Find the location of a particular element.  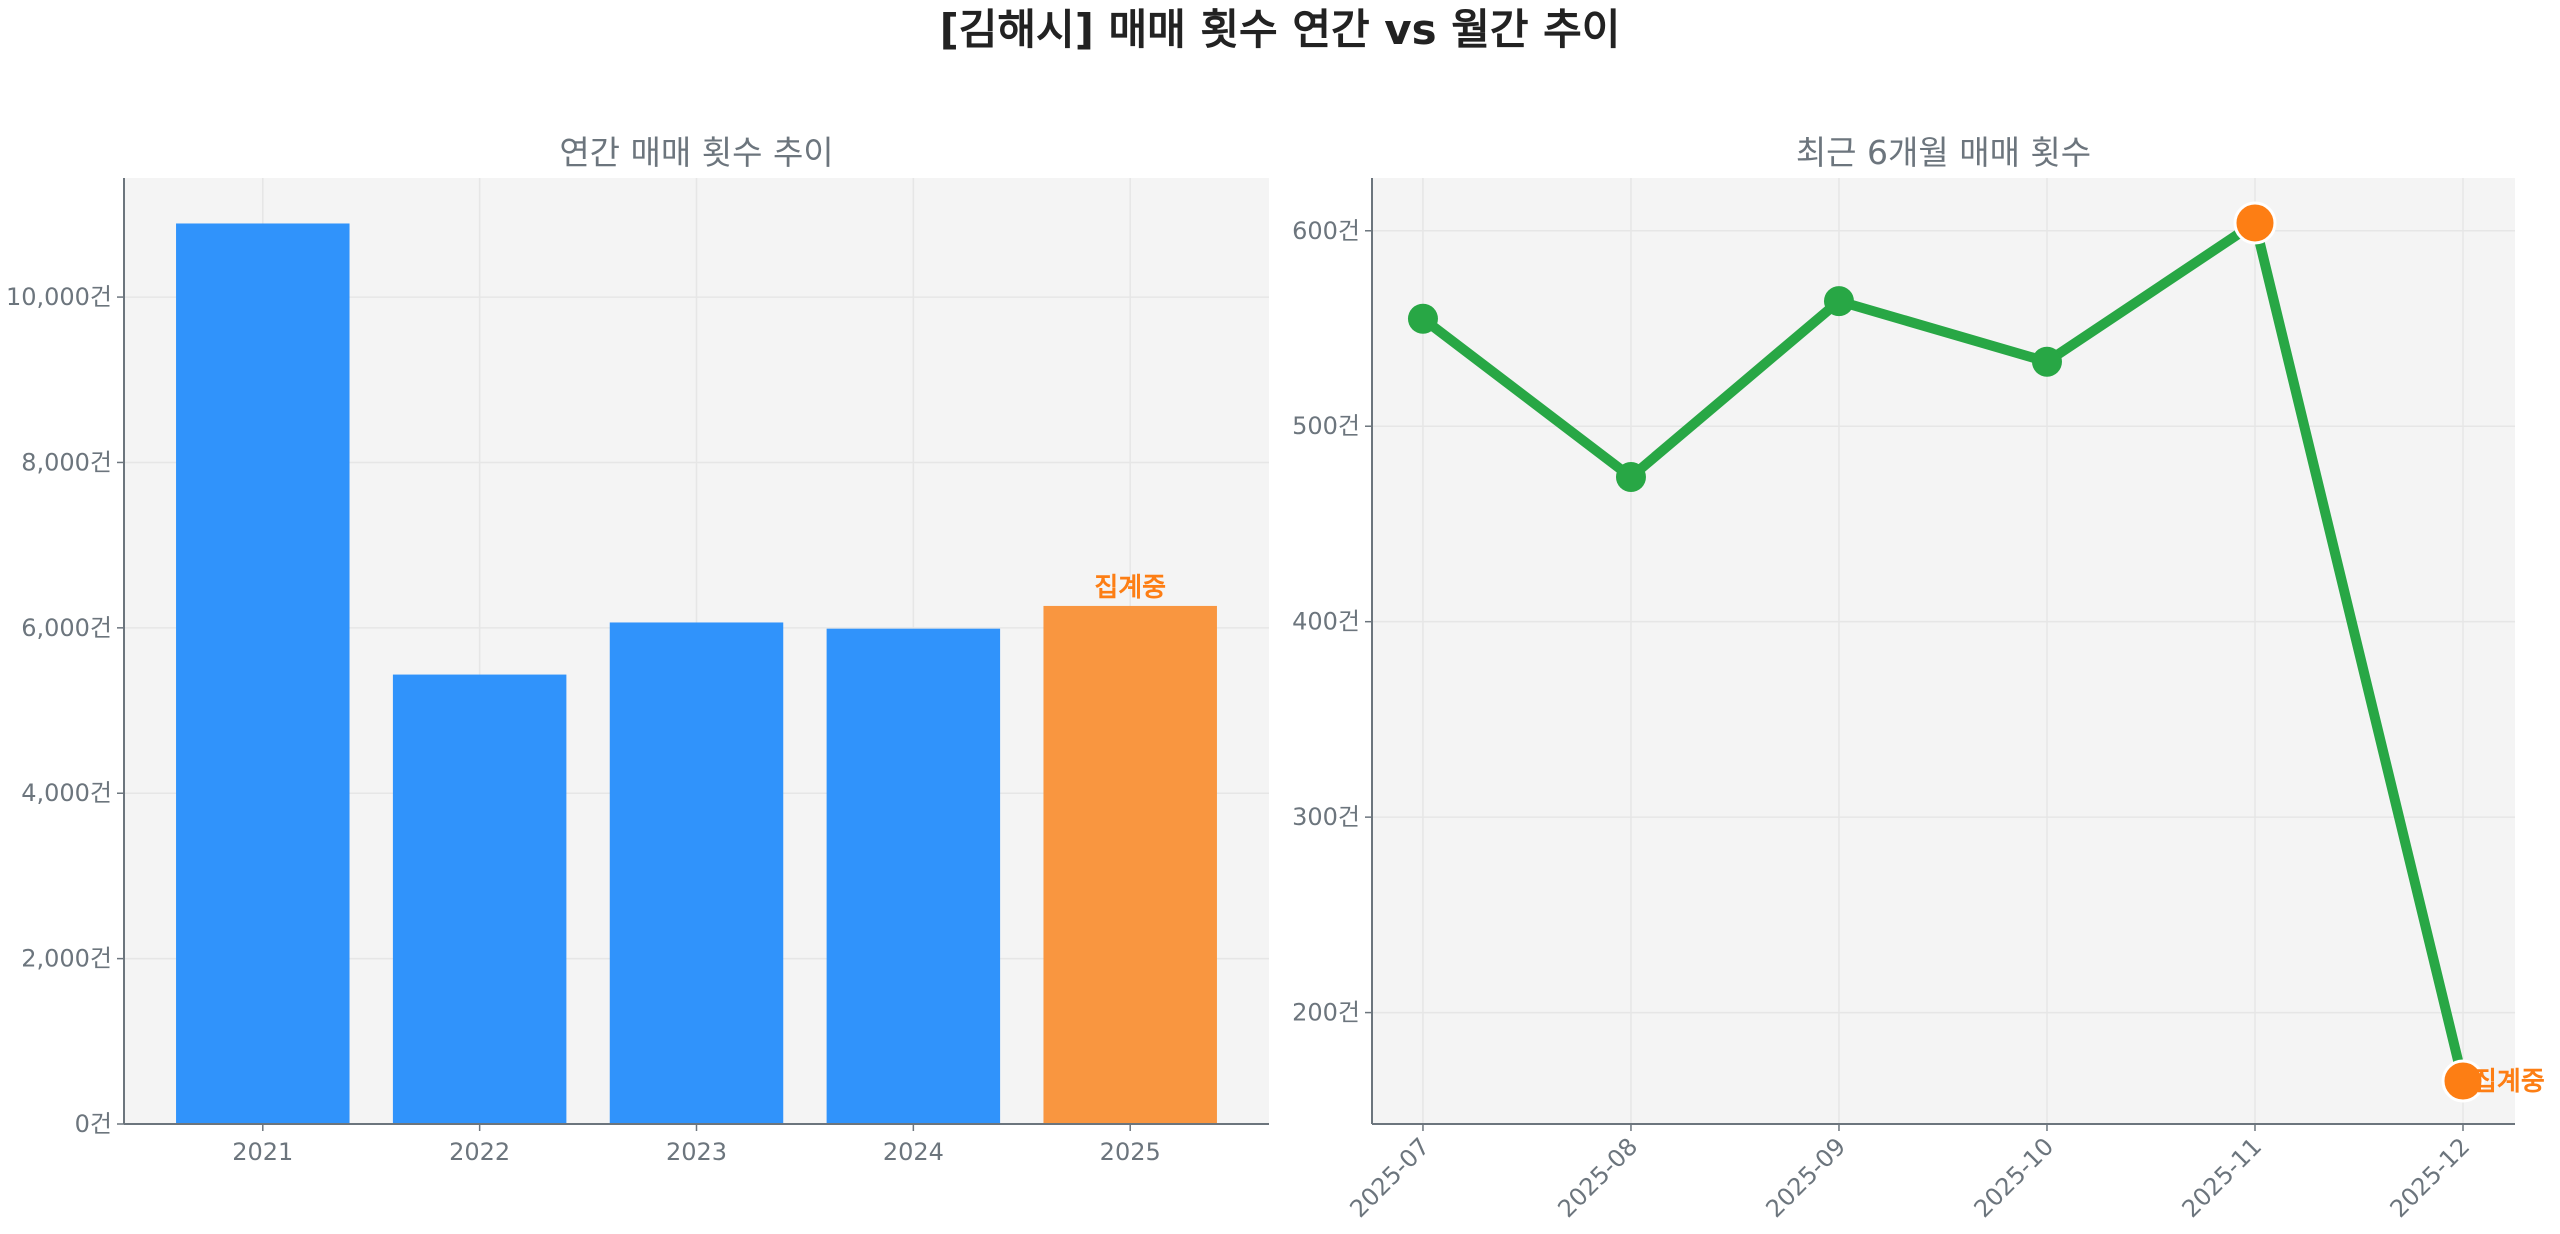

x-tick-label: 2023 is located at coordinates (696, 1152).